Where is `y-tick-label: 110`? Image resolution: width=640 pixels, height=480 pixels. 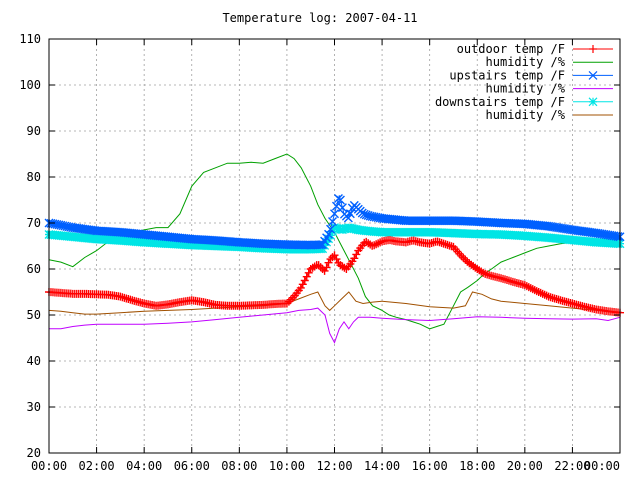
y-tick-label: 110 is located at coordinates (30, 39).